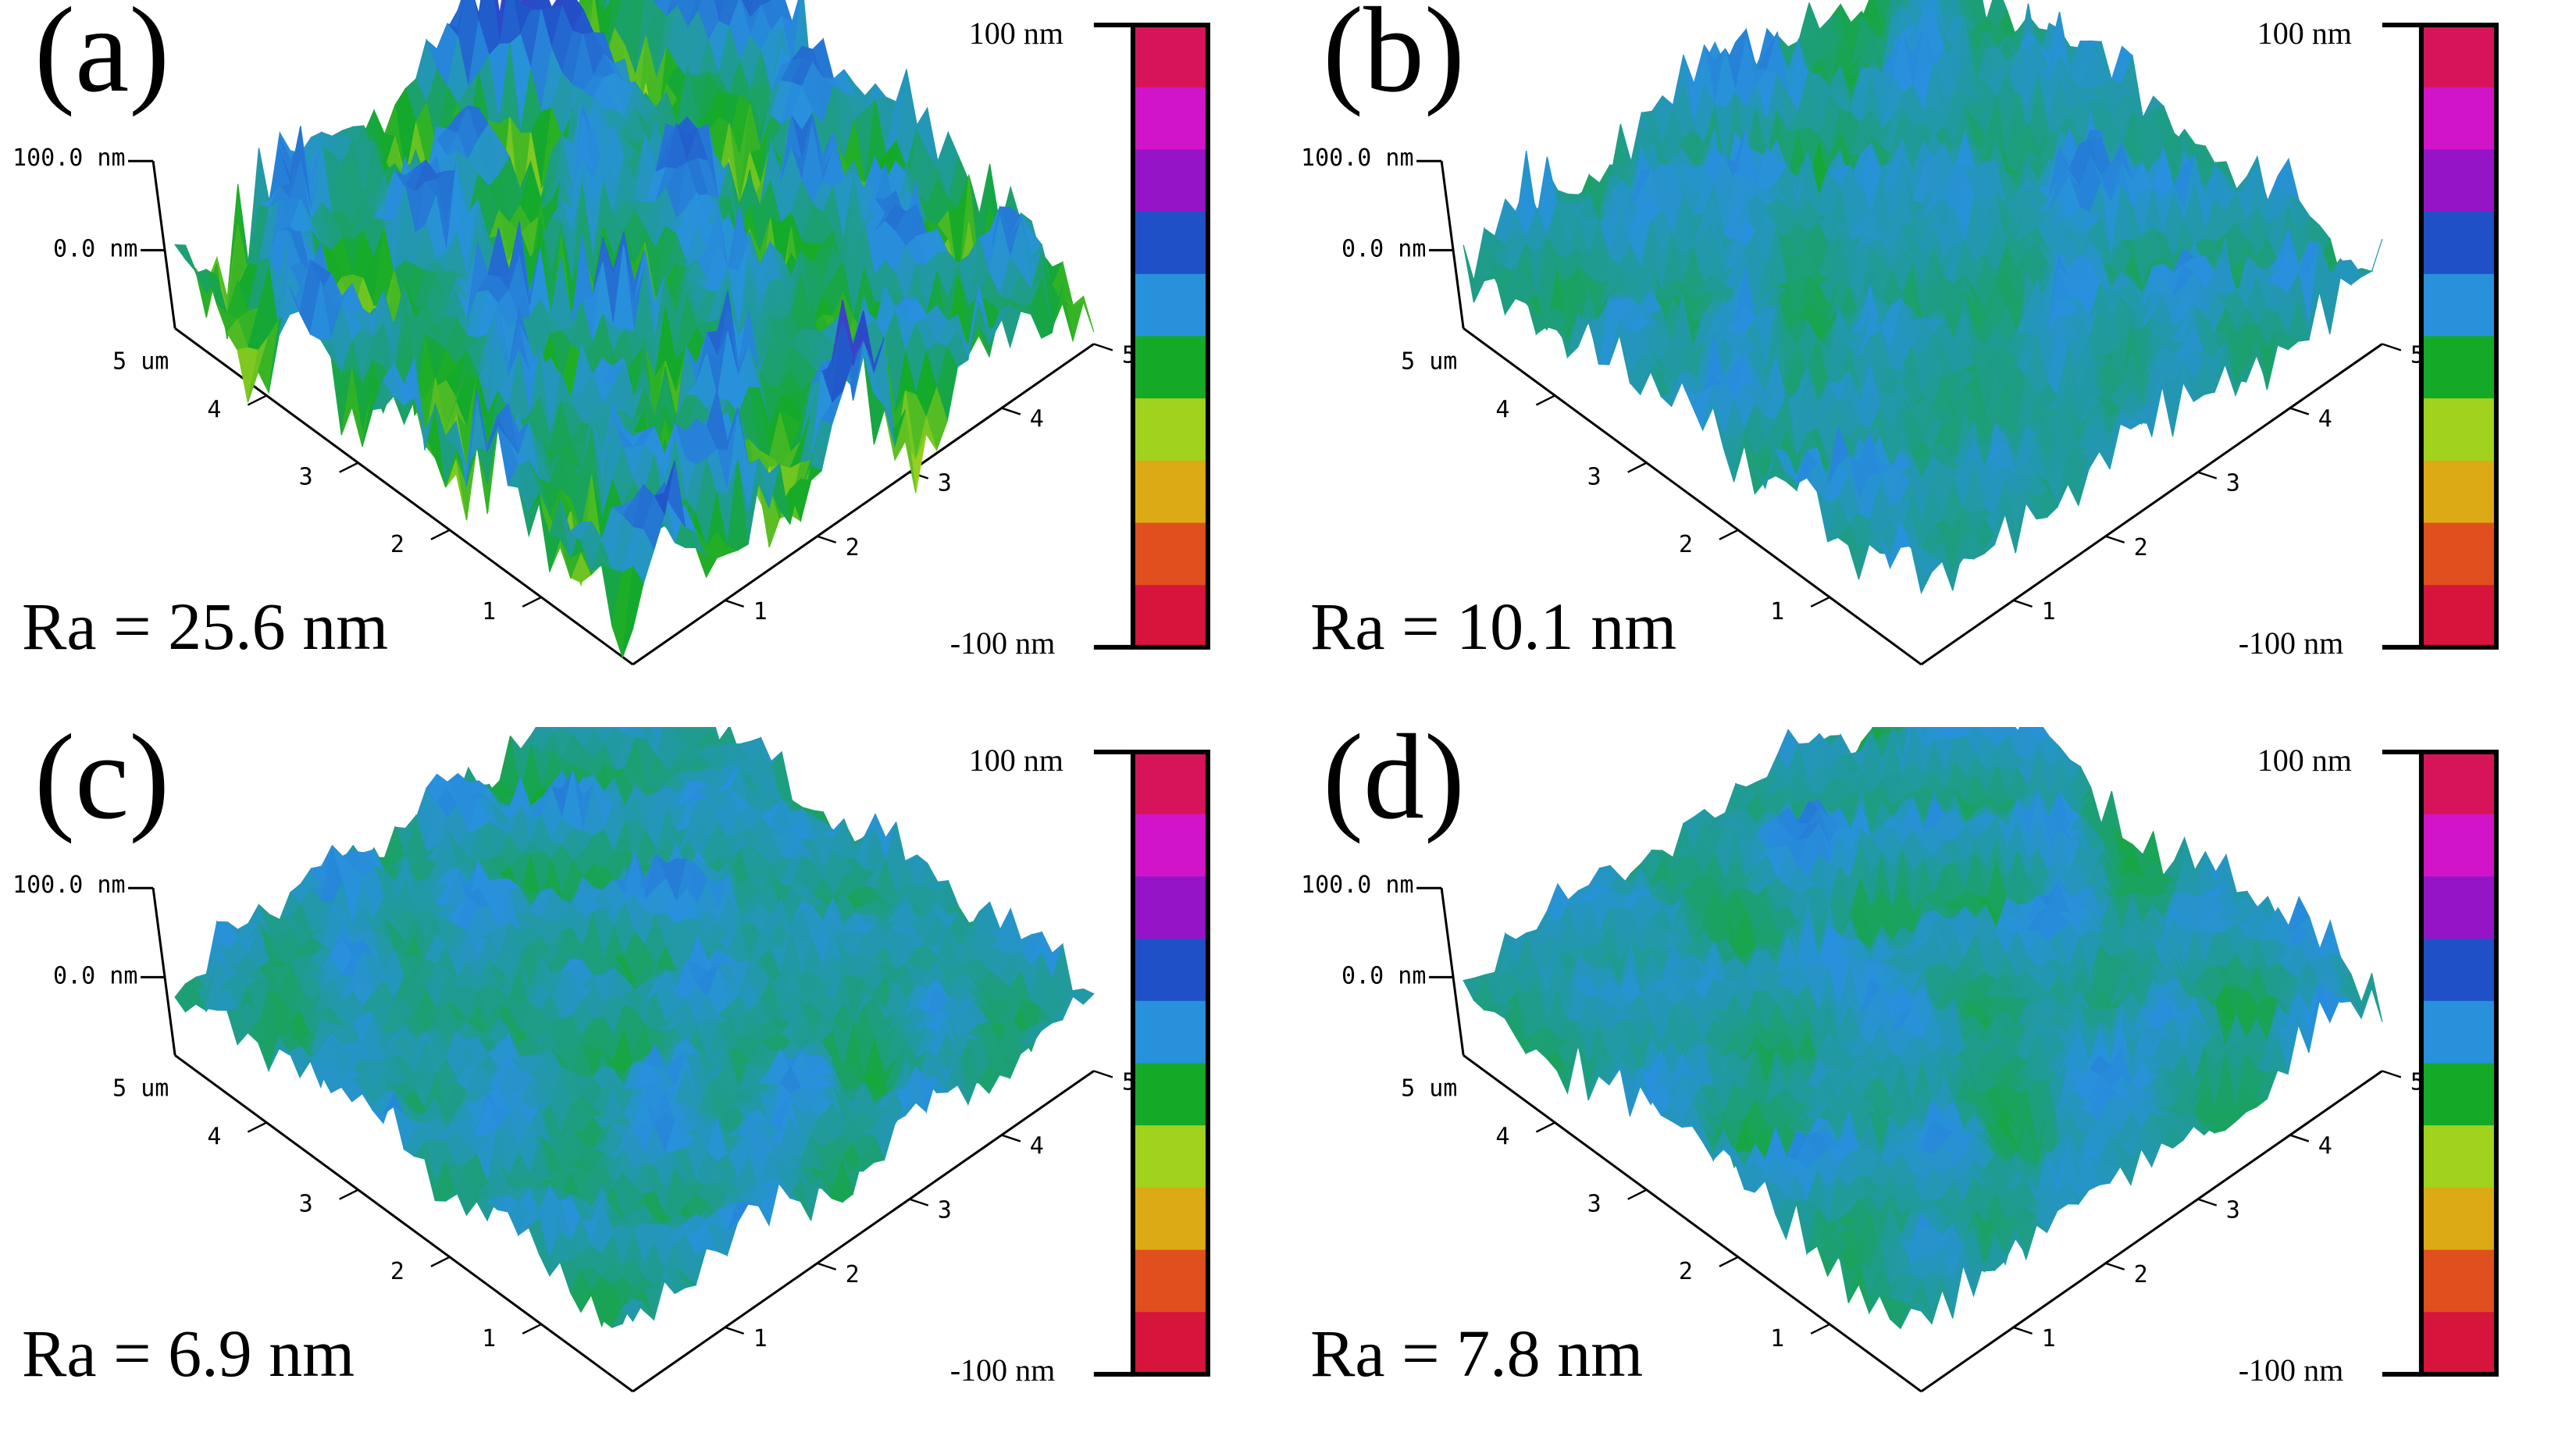  What do you see at coordinates (101, 58) in the screenshot?
I see `panel-letter: (a)` at bounding box center [101, 58].